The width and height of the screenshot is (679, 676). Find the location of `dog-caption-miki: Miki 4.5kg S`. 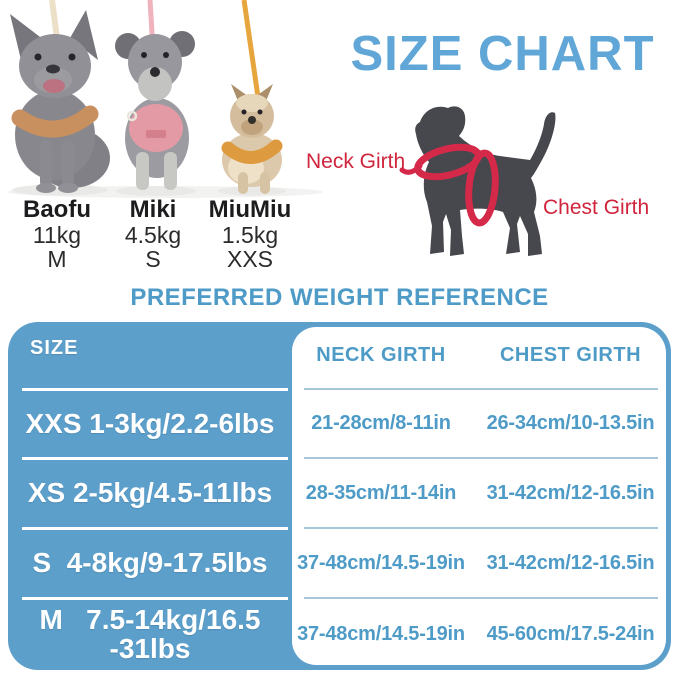

dog-caption-miki: Miki 4.5kg S is located at coordinates (153, 234).